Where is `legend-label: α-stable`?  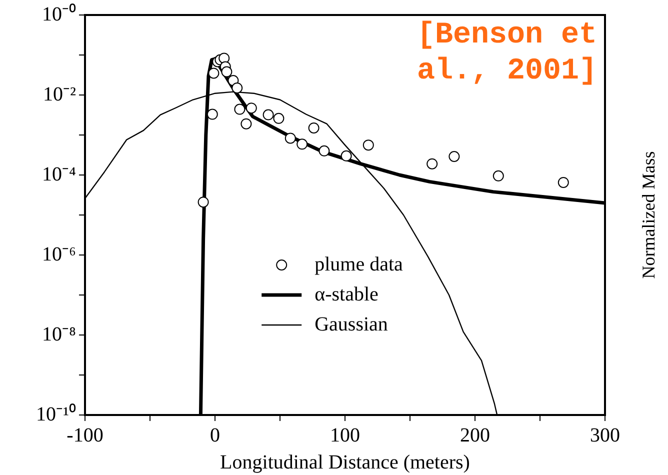 legend-label: α-stable is located at coordinates (346, 294).